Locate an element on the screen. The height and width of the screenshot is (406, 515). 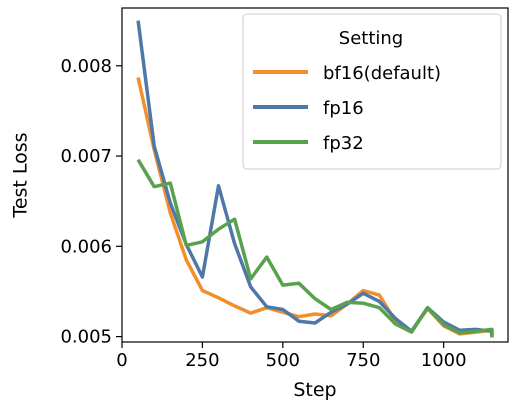
x-tick-label: 0 is located at coordinates (121, 360).